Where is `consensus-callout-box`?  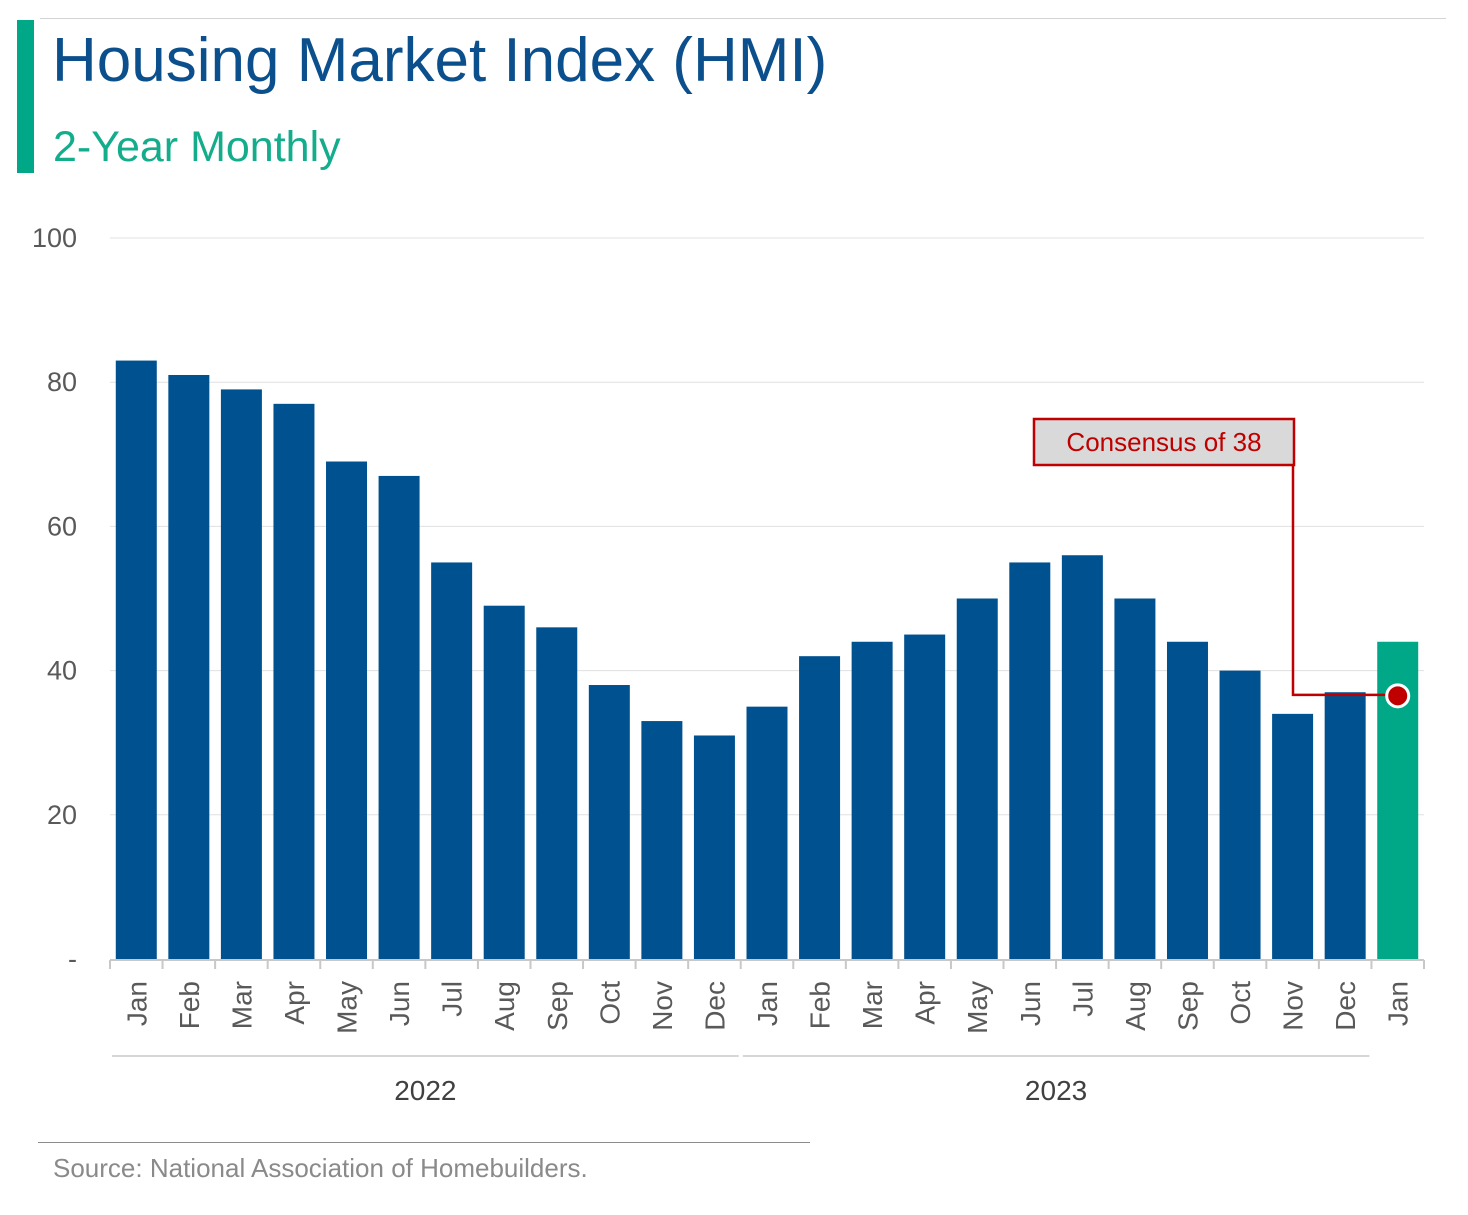 consensus-callout-box is located at coordinates (1164, 442).